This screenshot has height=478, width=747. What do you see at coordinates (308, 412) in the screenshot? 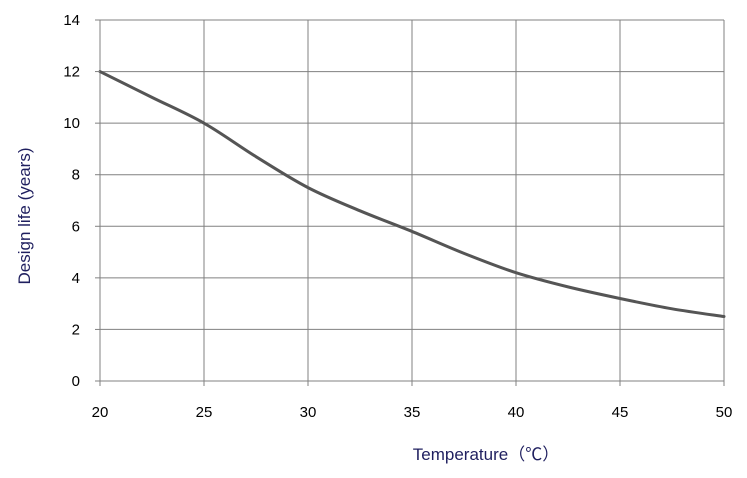
I see `x-tick-label: 30` at bounding box center [308, 412].